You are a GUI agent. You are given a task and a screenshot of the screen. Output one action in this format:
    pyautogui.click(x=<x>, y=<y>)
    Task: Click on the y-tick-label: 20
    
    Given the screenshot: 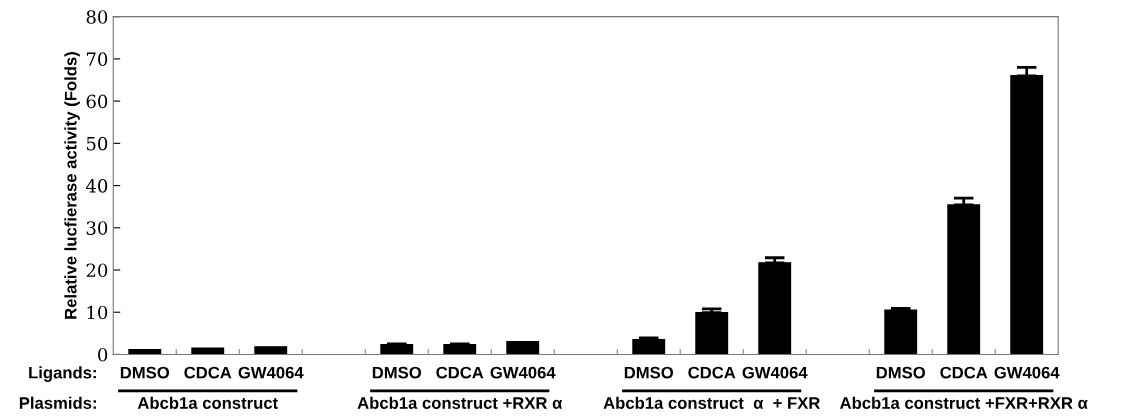 What is the action you would take?
    pyautogui.click(x=97, y=270)
    